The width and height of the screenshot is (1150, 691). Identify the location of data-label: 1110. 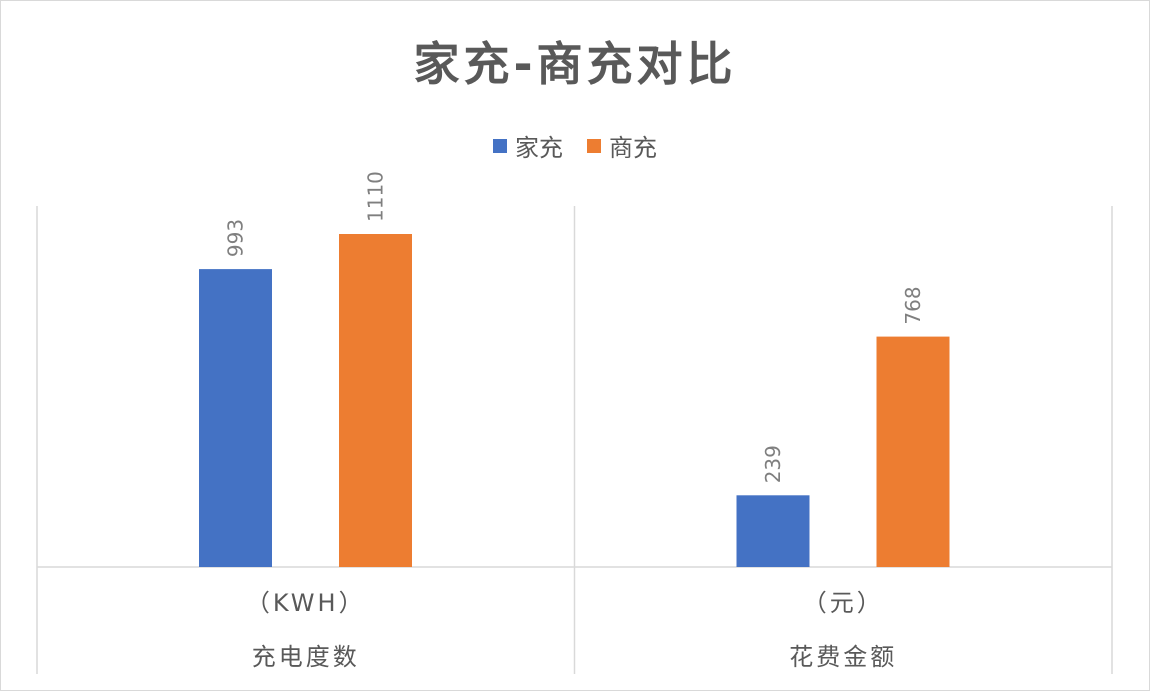
(376, 196).